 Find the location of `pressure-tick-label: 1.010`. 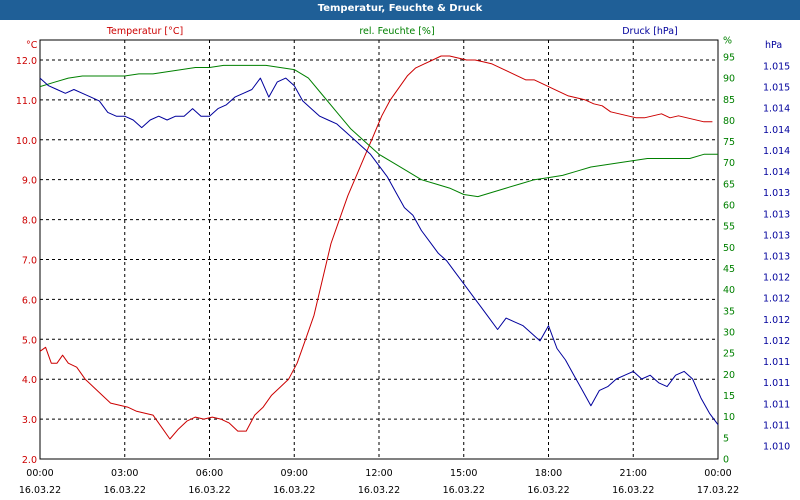

pressure-tick-label: 1.010 is located at coordinates (776, 447).